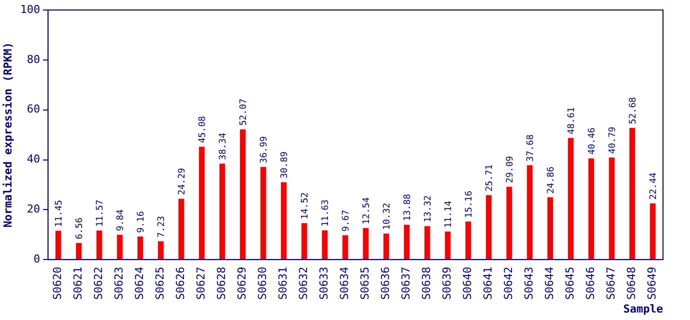 This screenshot has width=690, height=320. What do you see at coordinates (36, 259) in the screenshot?
I see `y-tick-label: 0` at bounding box center [36, 259].